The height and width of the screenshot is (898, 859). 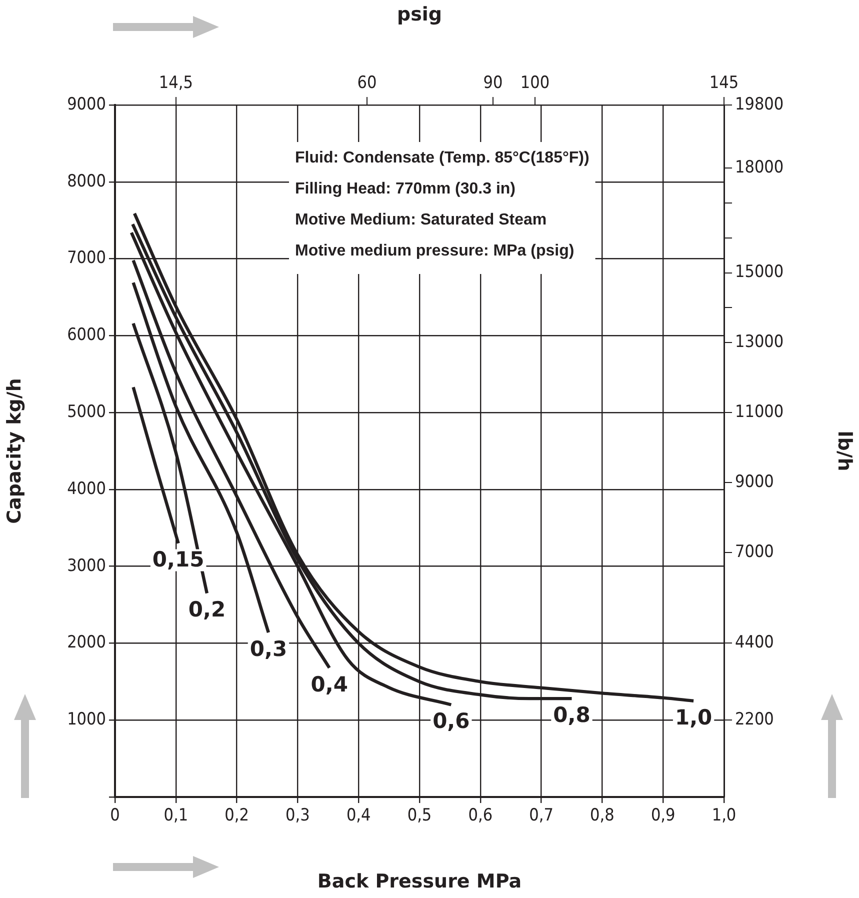 What do you see at coordinates (405, 189) in the screenshot?
I see `annotation: Filling Head: 770mm (30.3 in)` at bounding box center [405, 189].